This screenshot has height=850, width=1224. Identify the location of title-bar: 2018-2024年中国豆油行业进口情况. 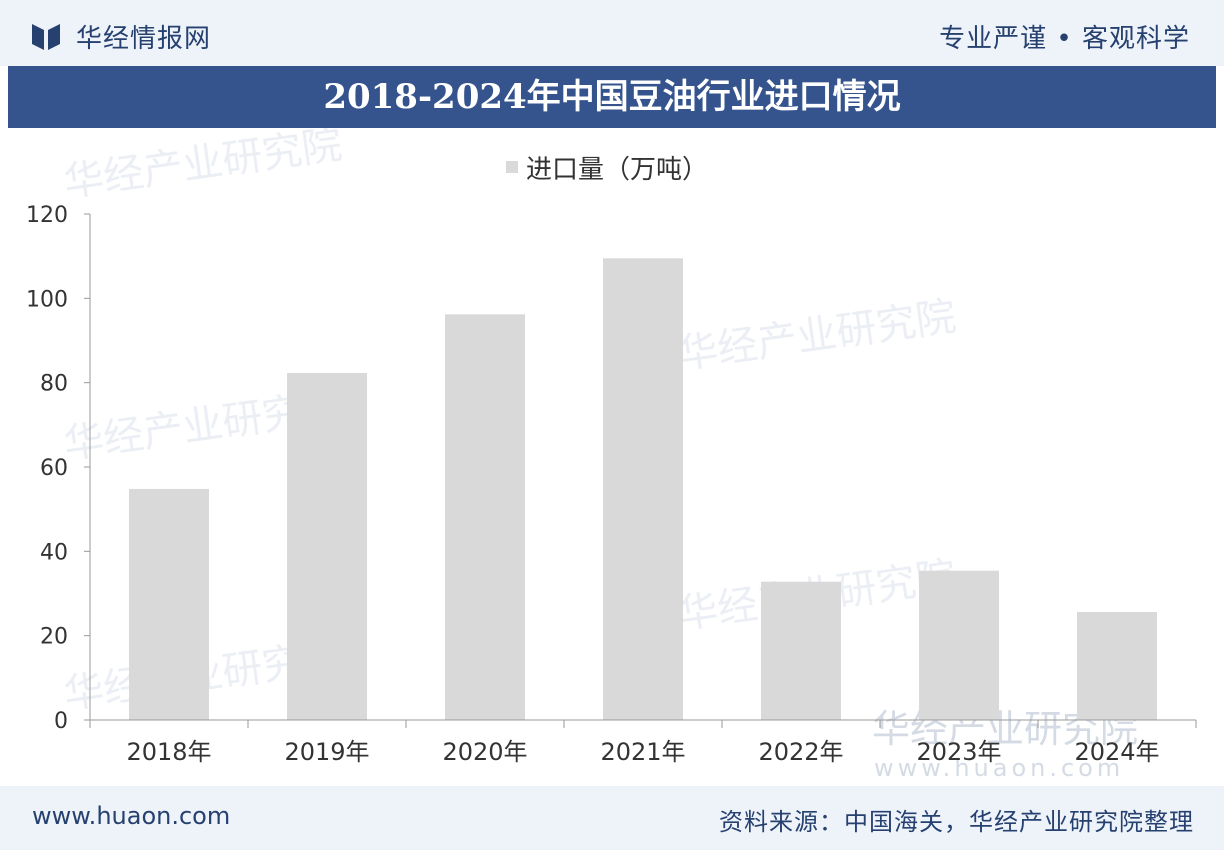
(612, 97).